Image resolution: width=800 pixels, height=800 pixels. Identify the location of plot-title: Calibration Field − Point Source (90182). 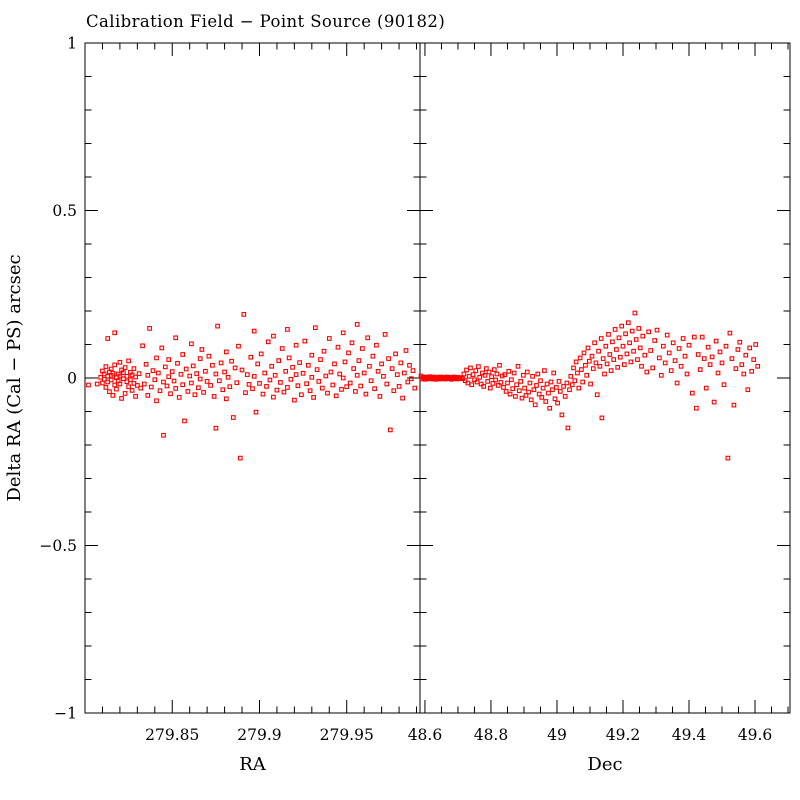
(265, 21).